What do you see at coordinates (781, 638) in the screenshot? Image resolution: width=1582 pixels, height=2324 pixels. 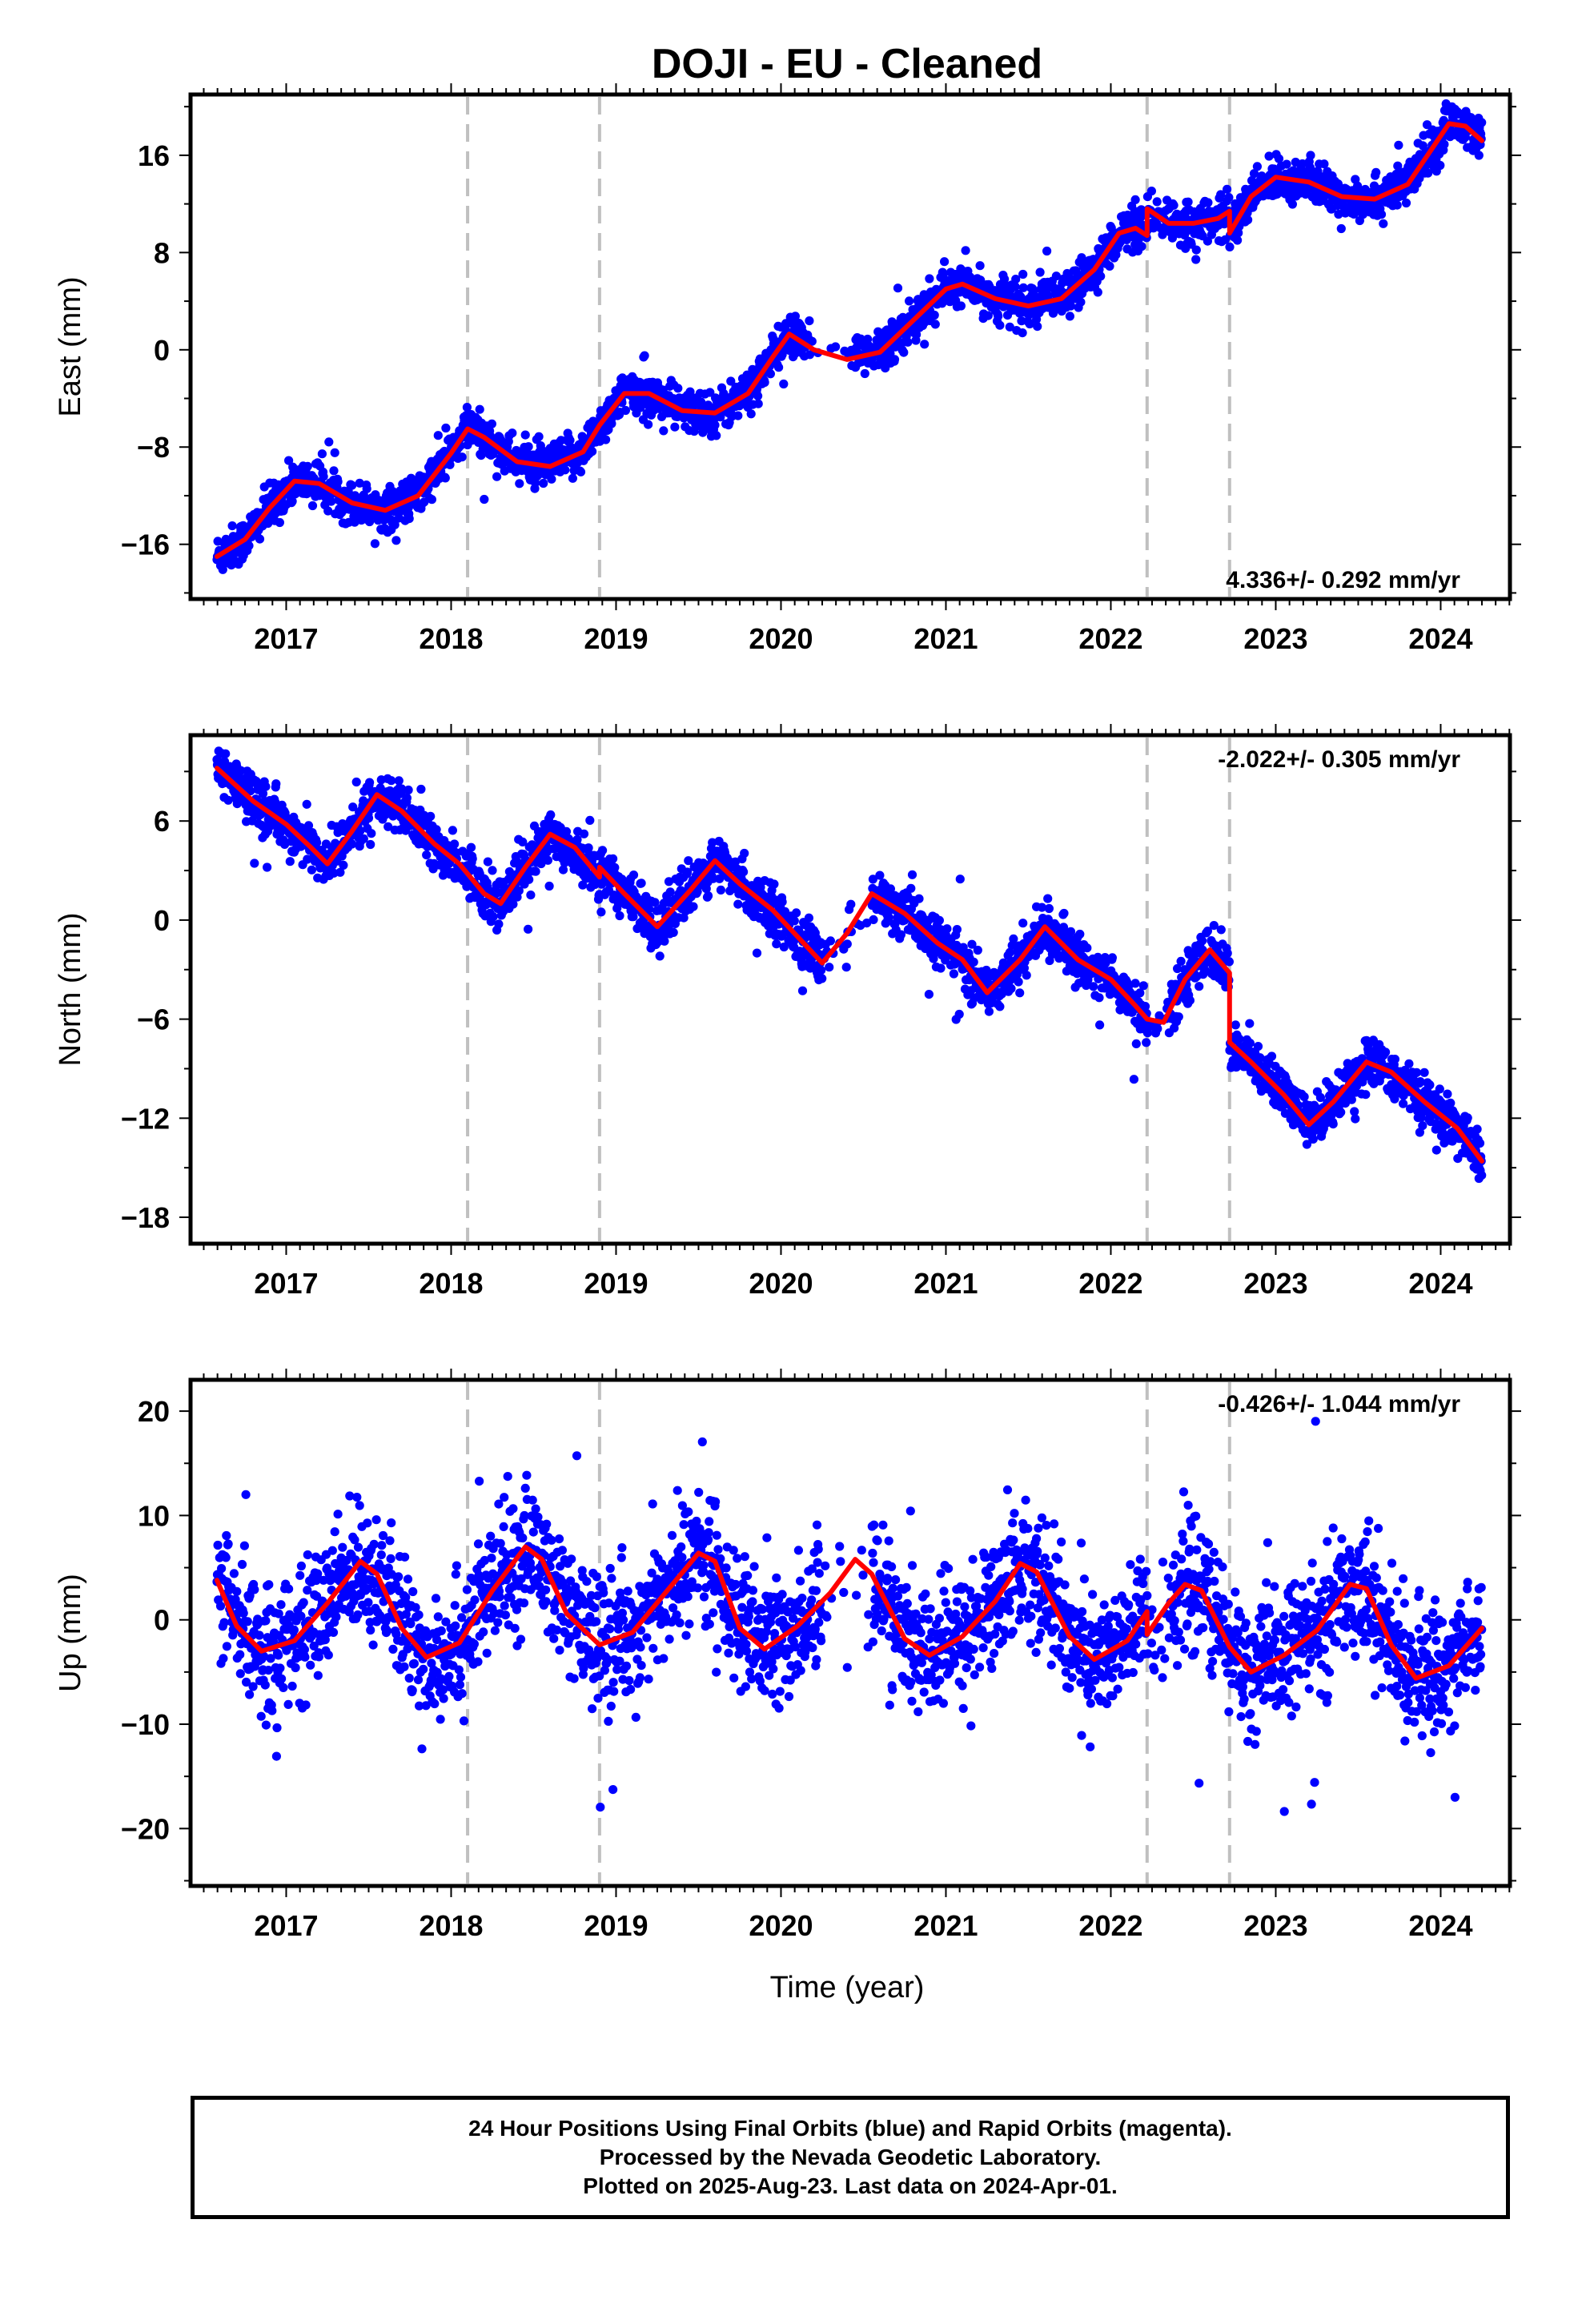 I see `x-tick-label: 2020` at bounding box center [781, 638].